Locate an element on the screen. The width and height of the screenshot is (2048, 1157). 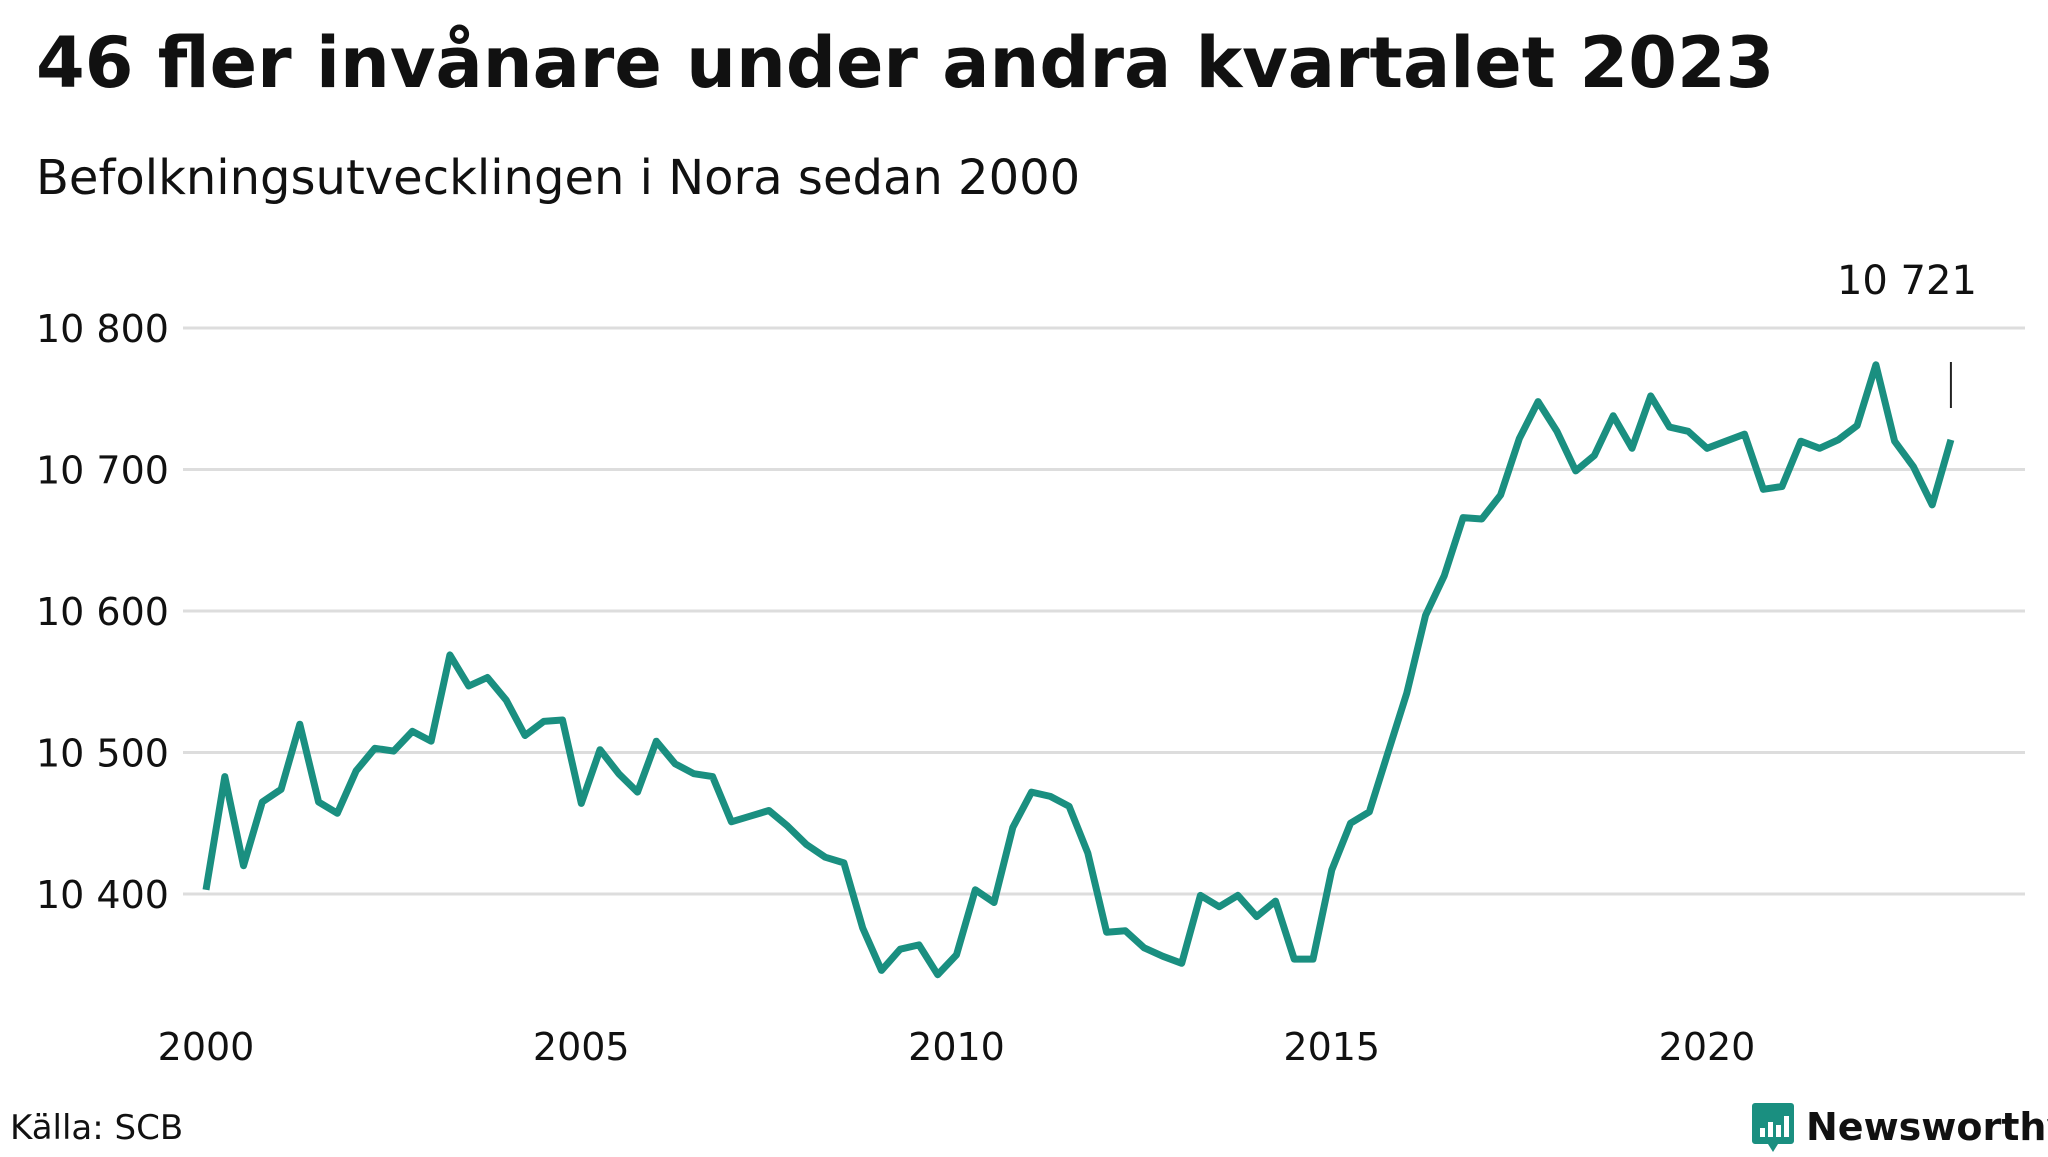
x-tick-label: 2020 is located at coordinates (1707, 1047).